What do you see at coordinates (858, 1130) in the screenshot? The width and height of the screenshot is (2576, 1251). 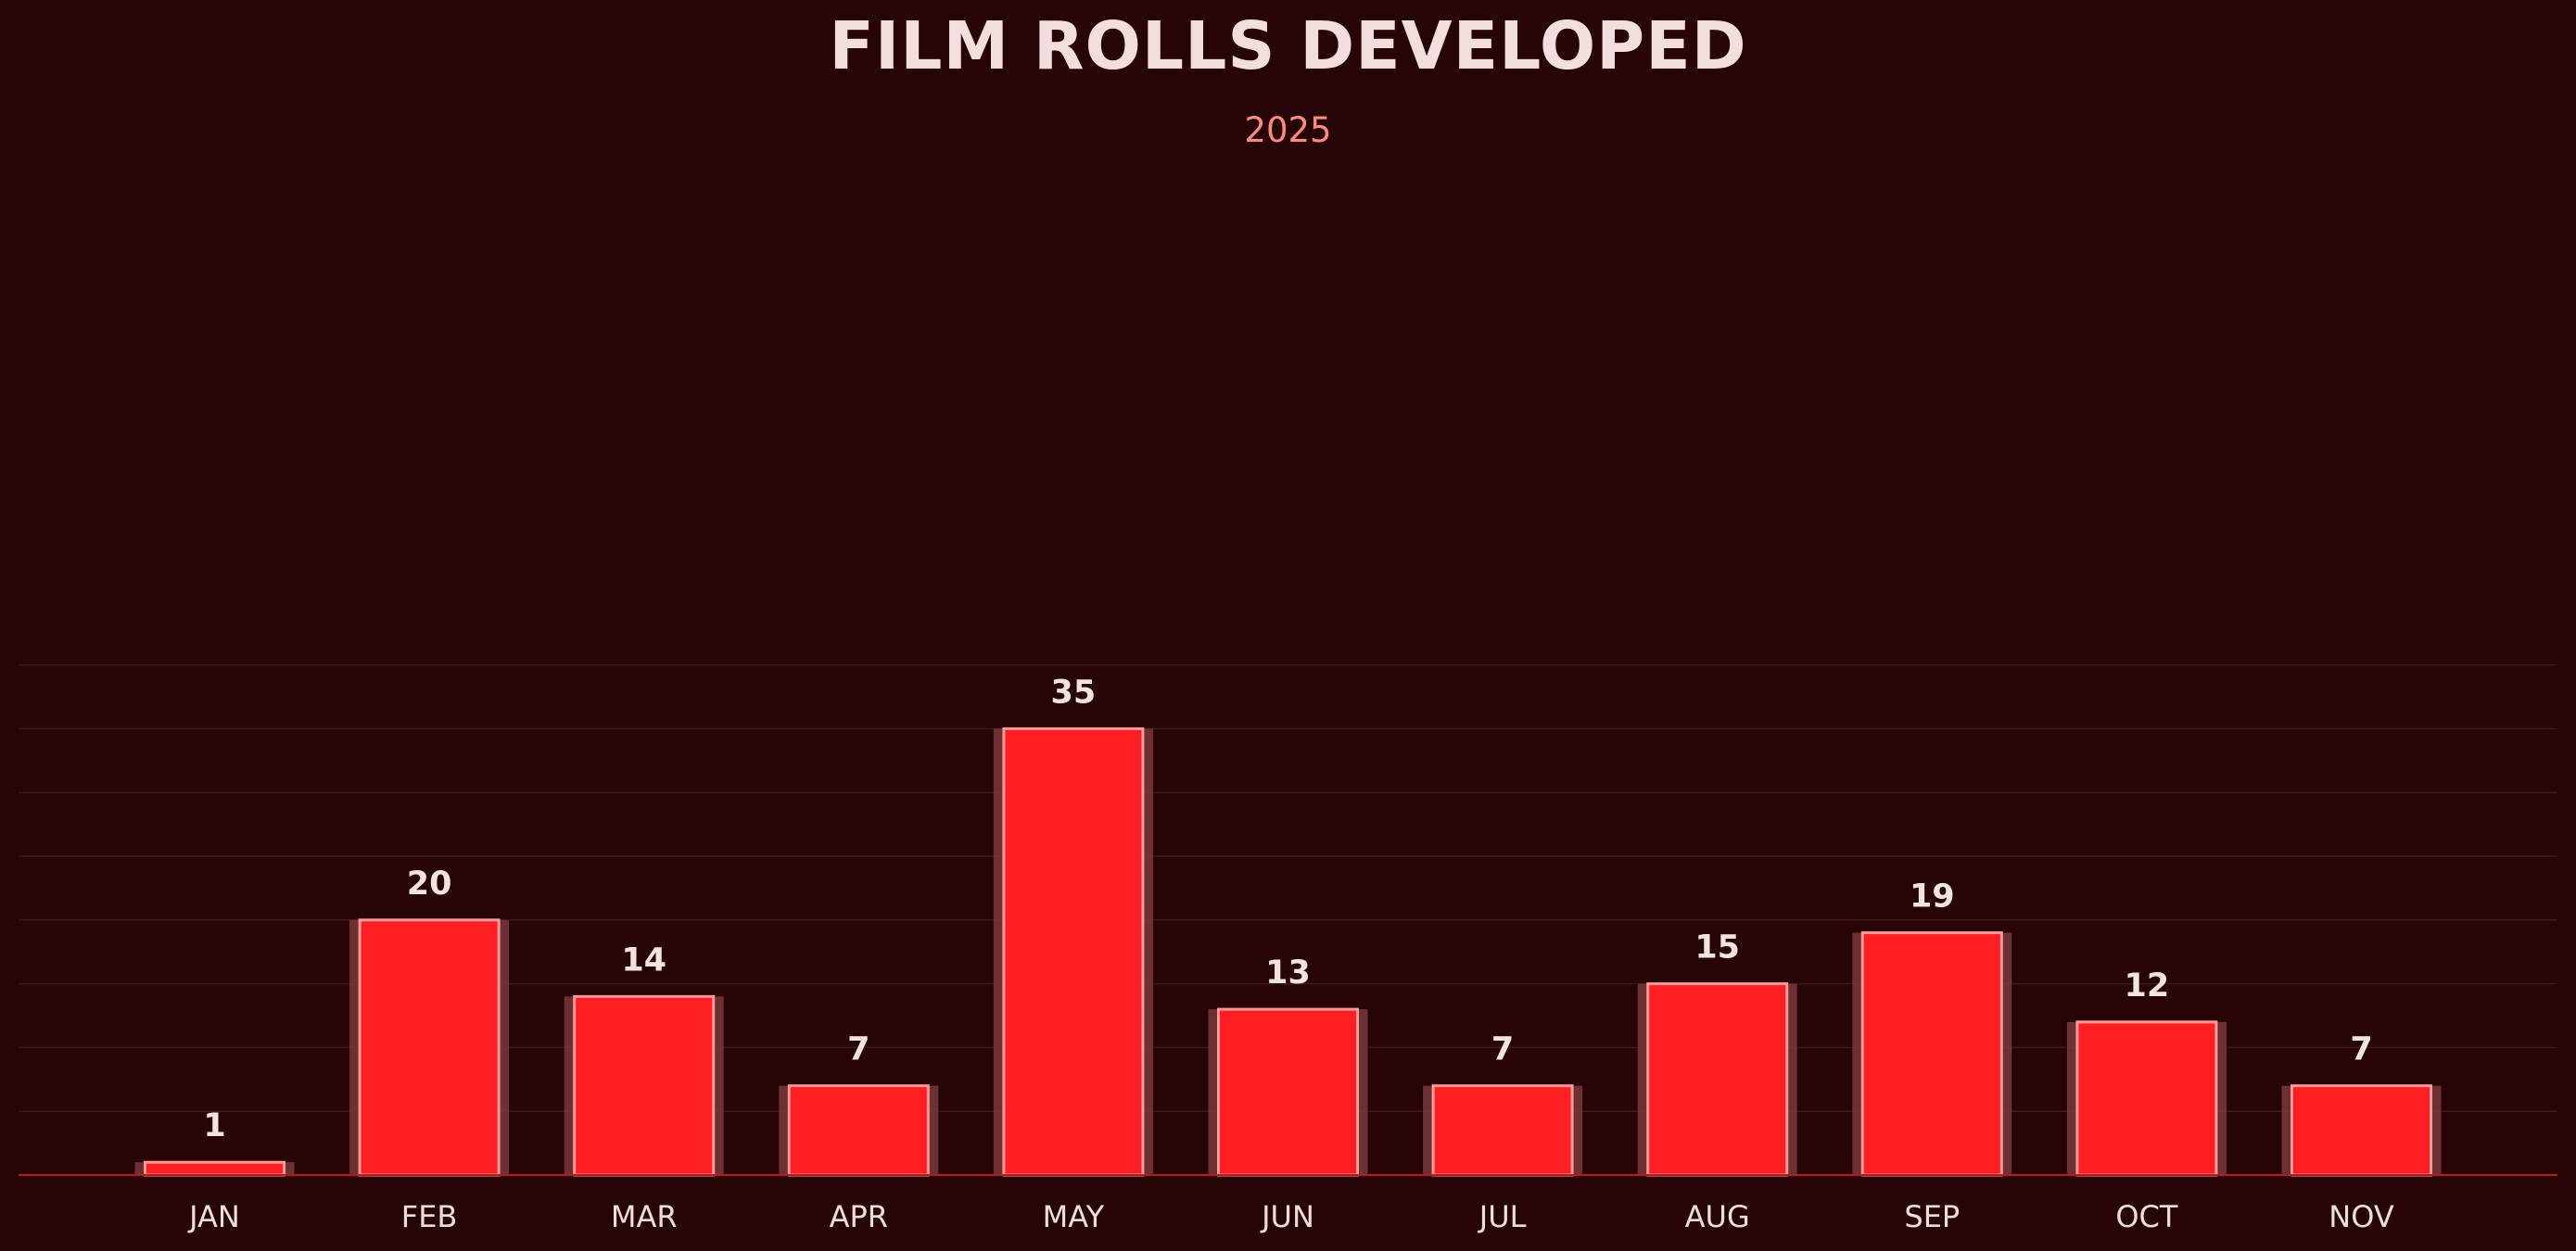 I see `bar-apr` at bounding box center [858, 1130].